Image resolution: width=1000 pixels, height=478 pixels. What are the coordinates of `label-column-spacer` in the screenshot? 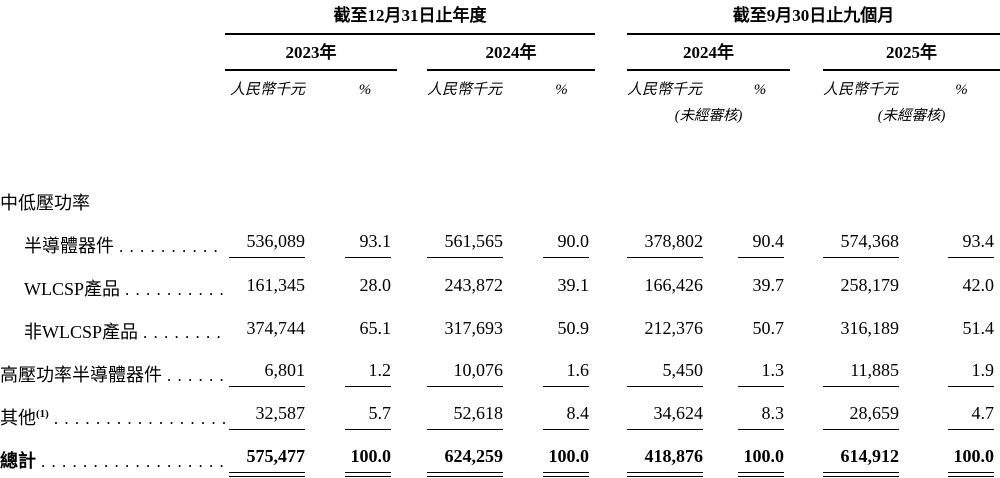 It's located at (112, 17).